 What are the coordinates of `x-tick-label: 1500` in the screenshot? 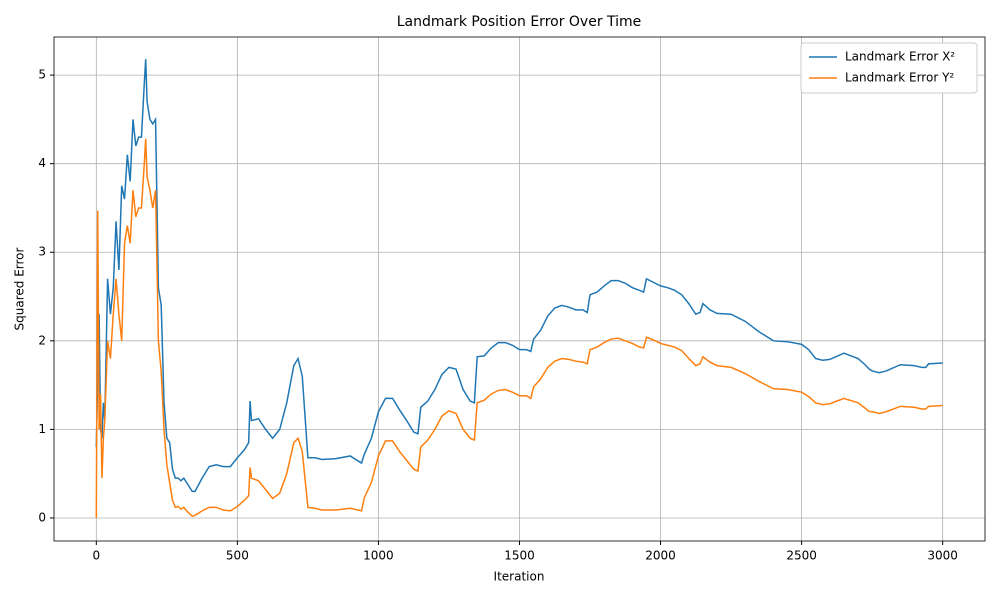 It's located at (519, 556).